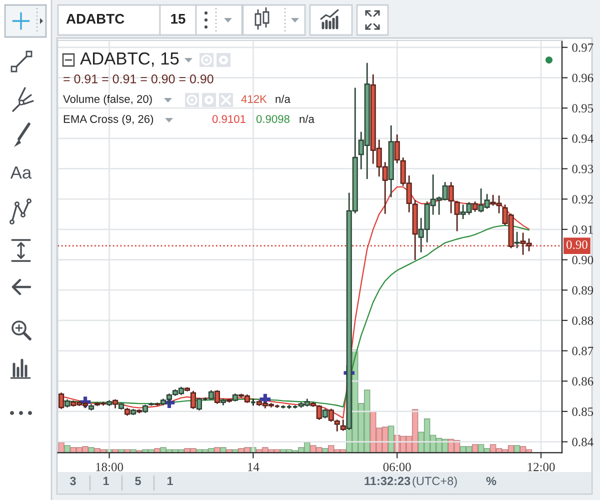 The width and height of the screenshot is (600, 500). What do you see at coordinates (254, 467) in the screenshot?
I see `x-tick-label: 14` at bounding box center [254, 467].